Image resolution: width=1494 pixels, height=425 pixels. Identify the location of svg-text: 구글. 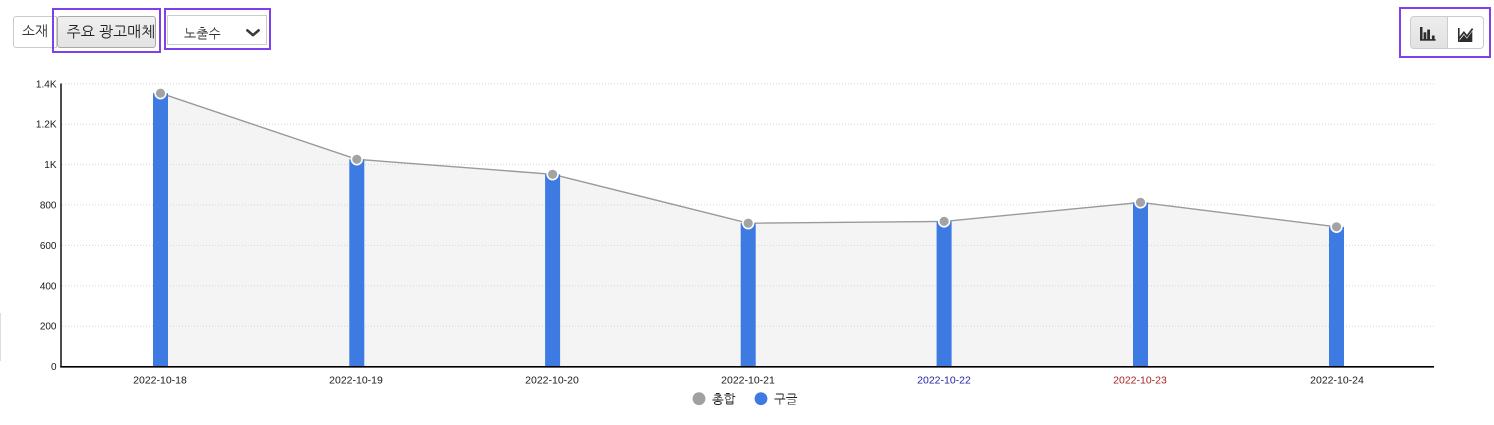
(786, 399).